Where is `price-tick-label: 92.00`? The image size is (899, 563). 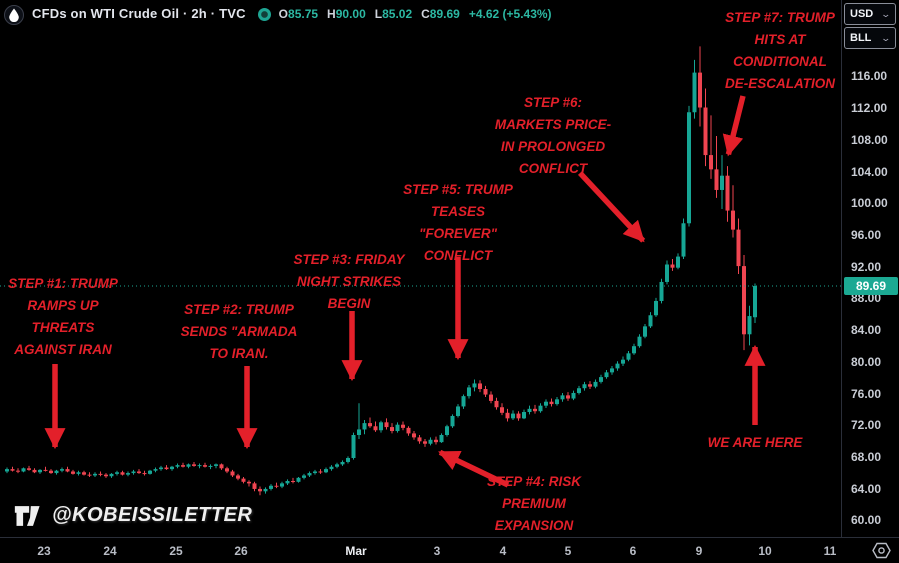
price-tick-label: 92.00 is located at coordinates (866, 266).